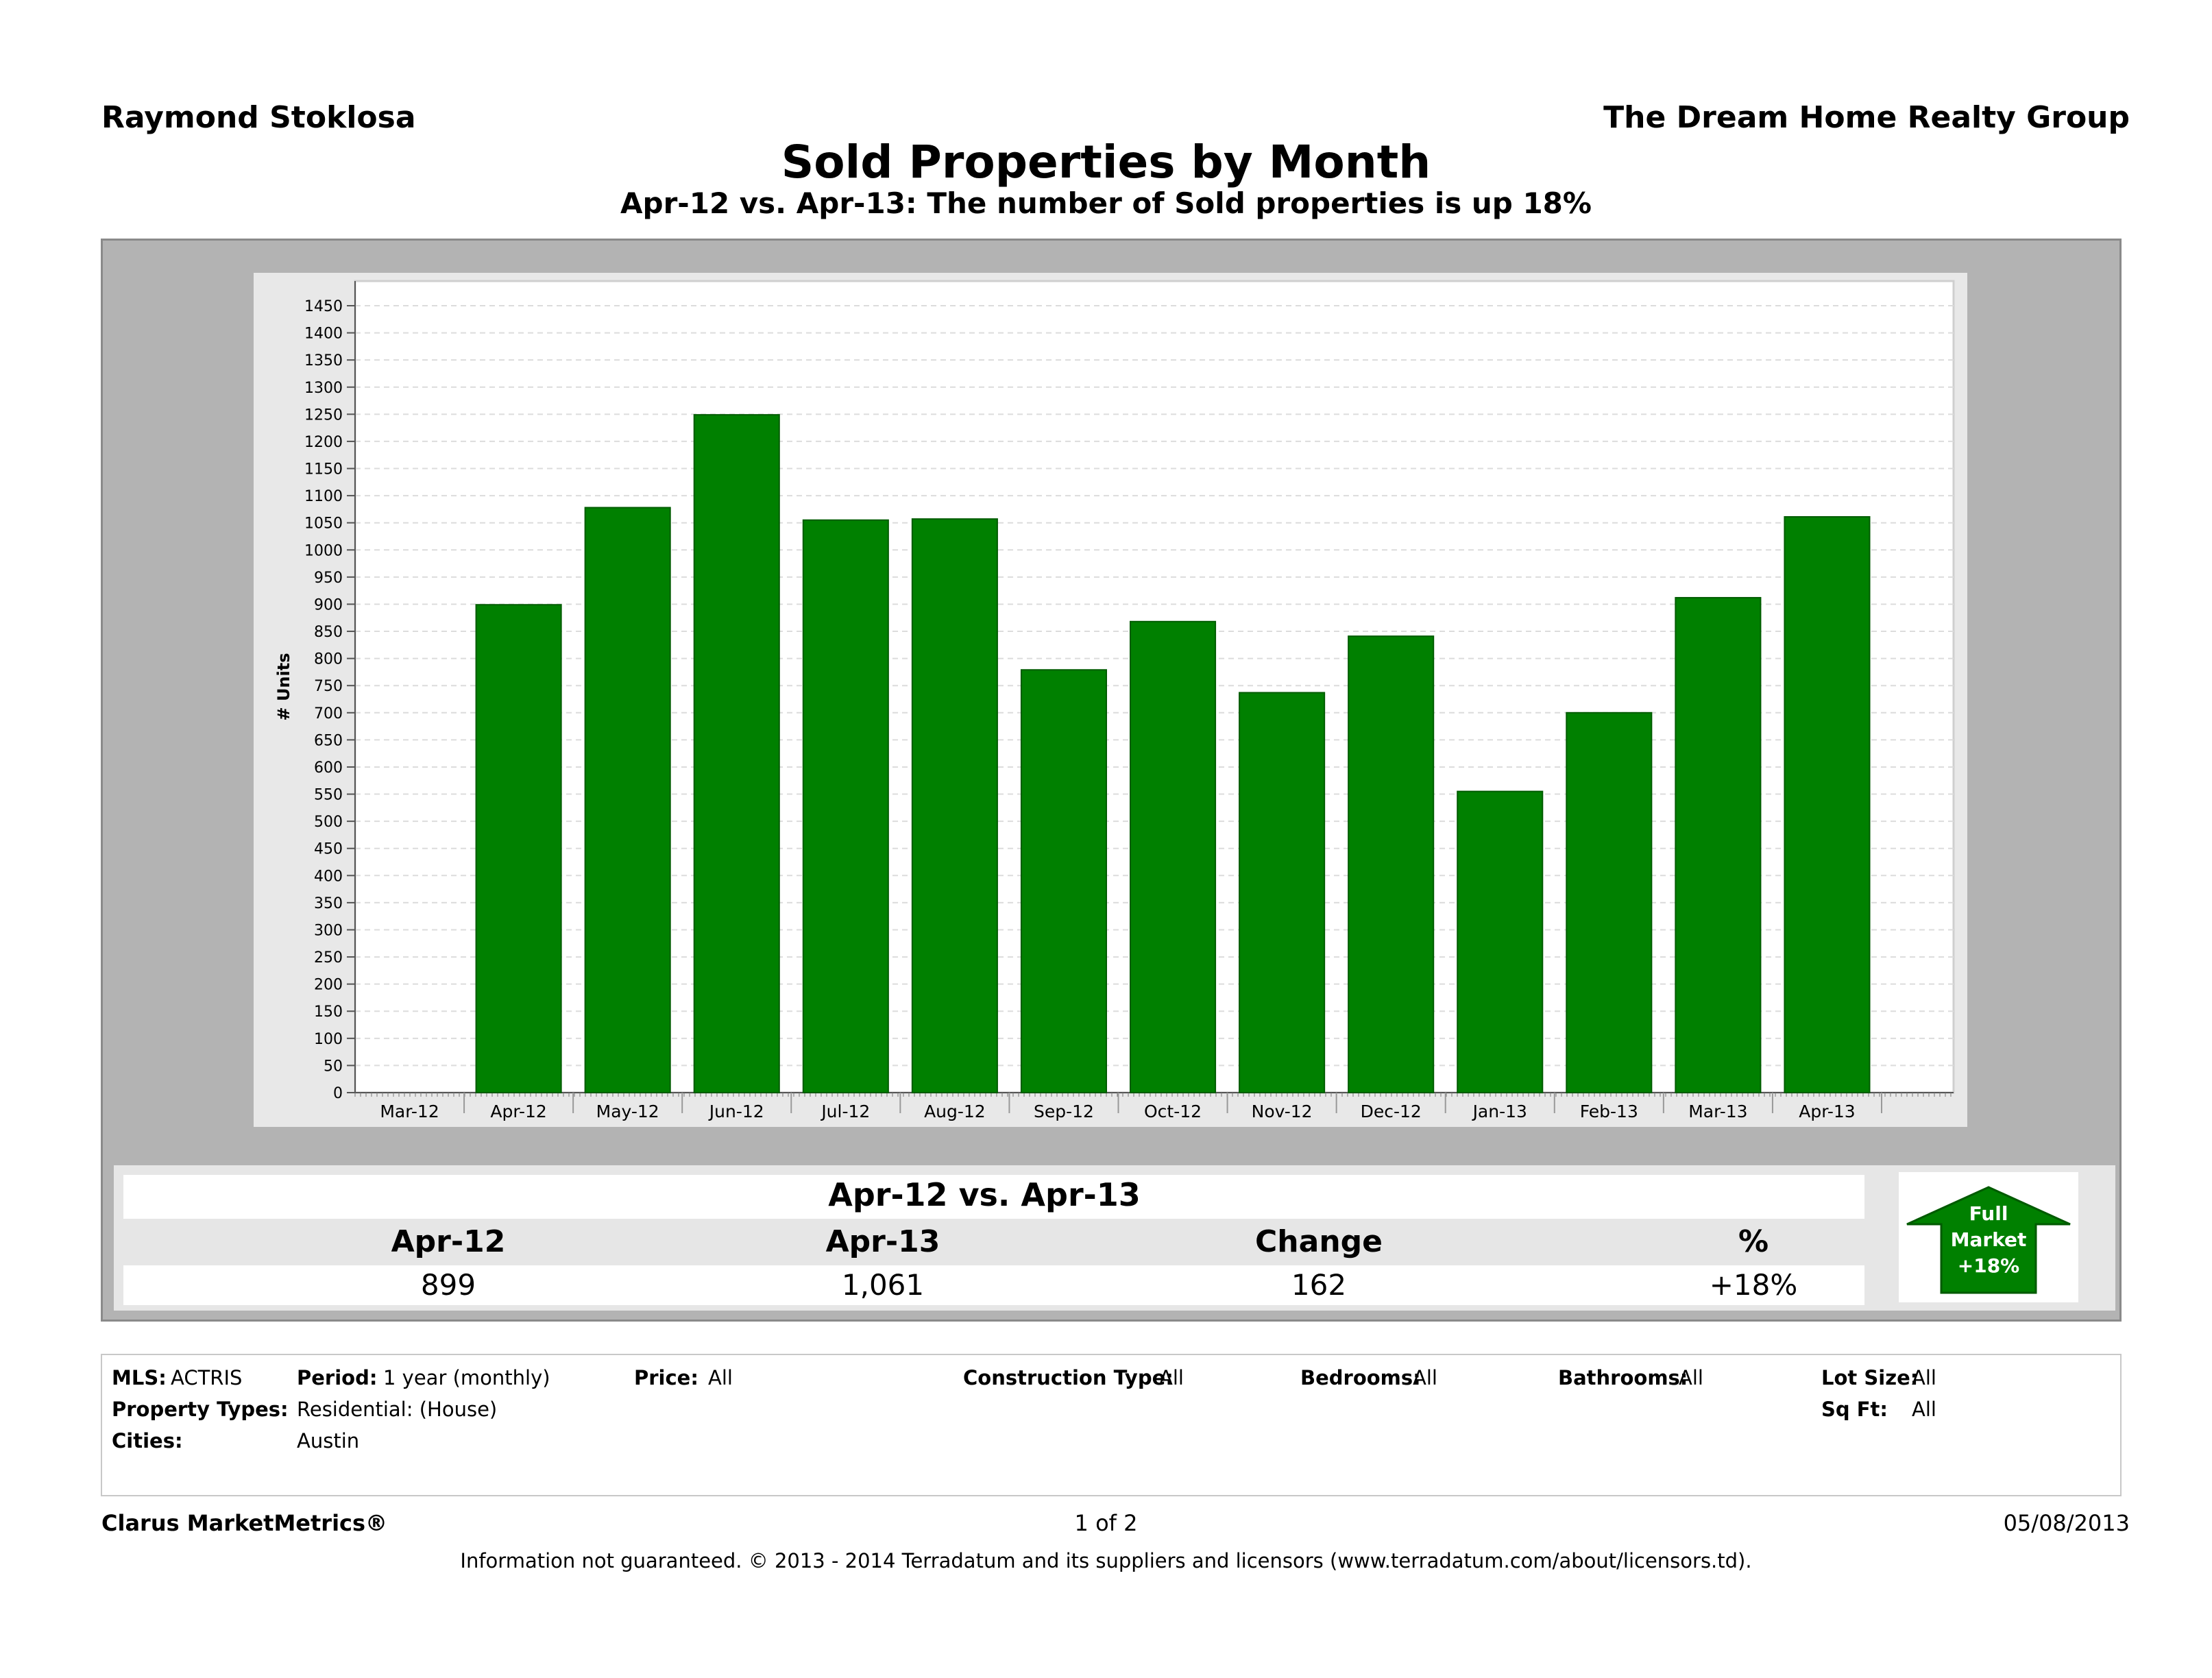 The height and width of the screenshot is (1678, 2212). What do you see at coordinates (329, 930) in the screenshot?
I see `y-tick-label: 300` at bounding box center [329, 930].